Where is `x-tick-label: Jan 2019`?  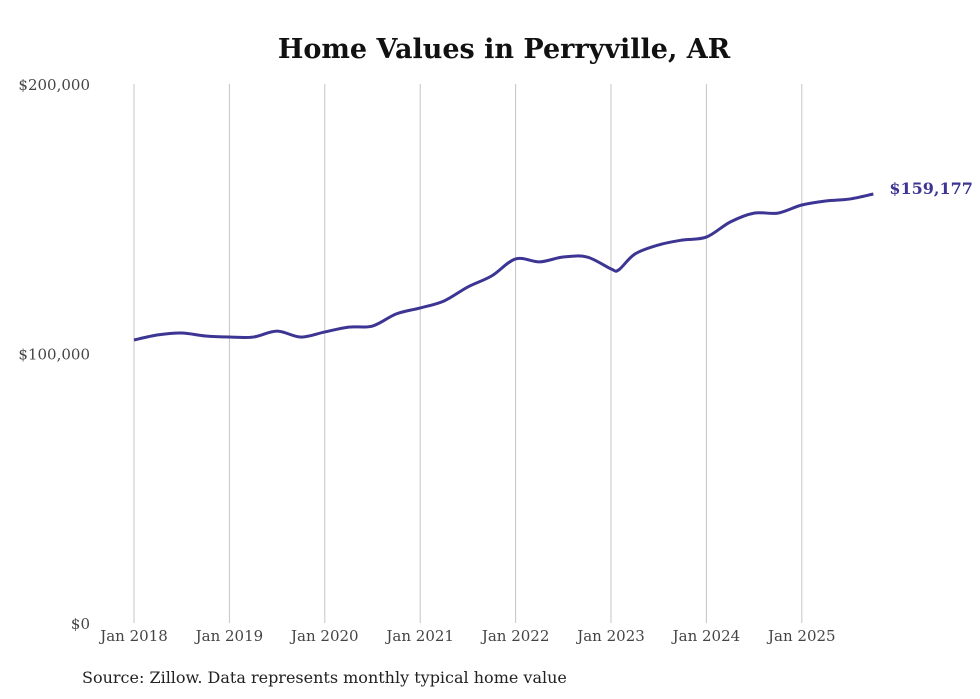 x-tick-label: Jan 2019 is located at coordinates (229, 636).